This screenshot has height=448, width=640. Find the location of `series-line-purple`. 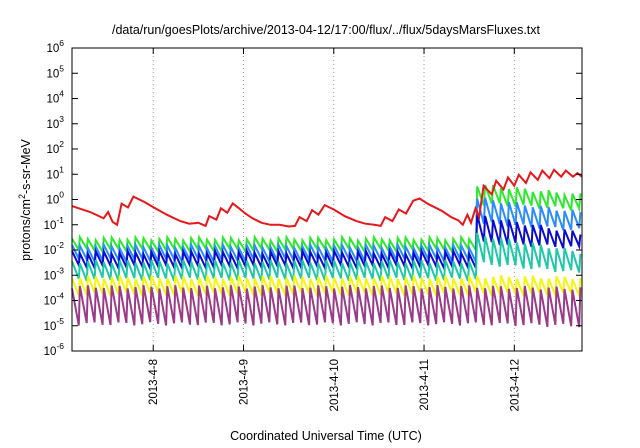

series-line-purple is located at coordinates (326, 306).